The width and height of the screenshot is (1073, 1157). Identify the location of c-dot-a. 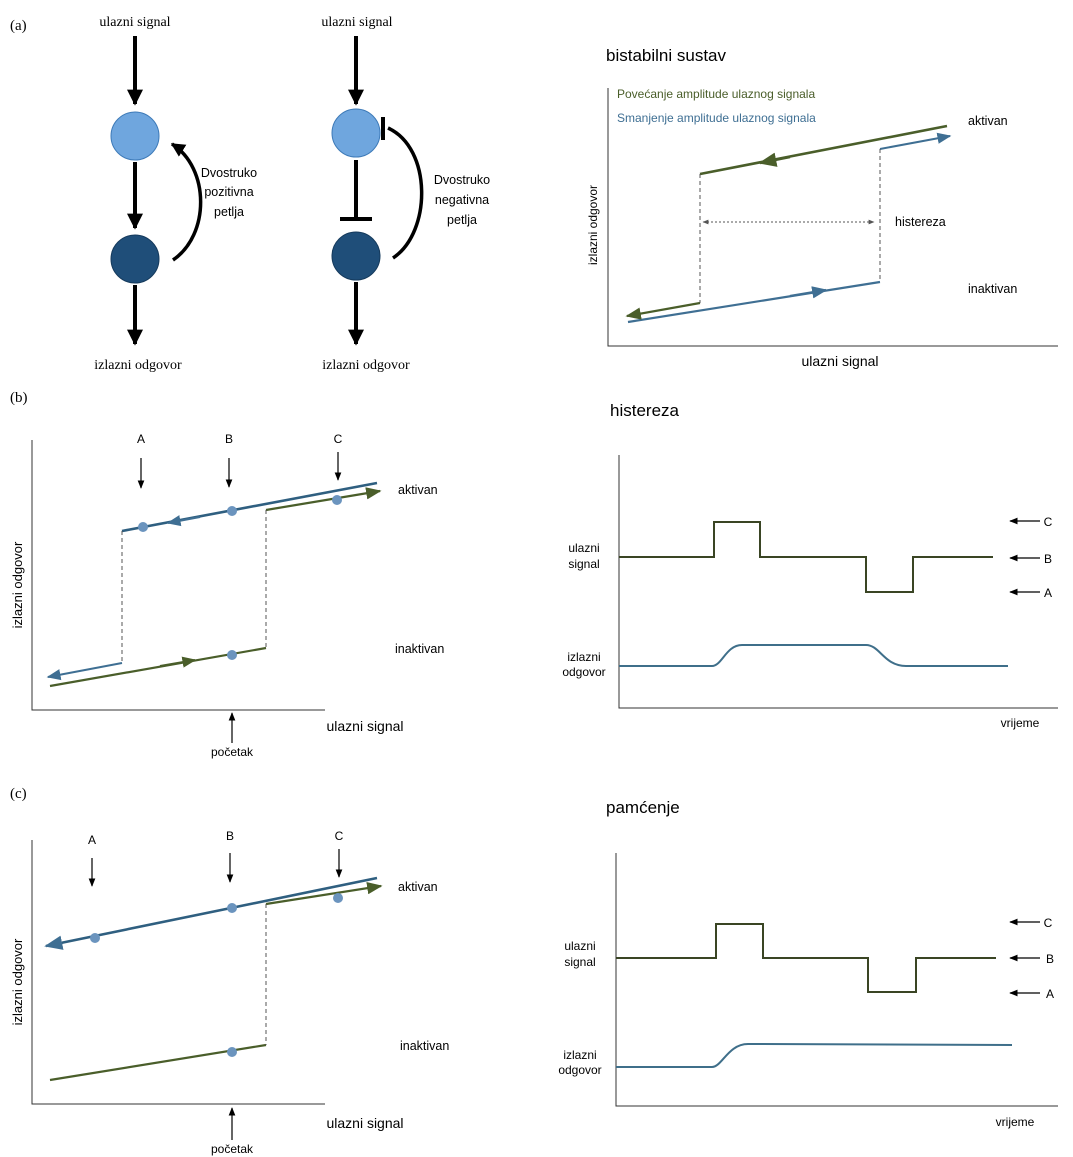
(95, 938).